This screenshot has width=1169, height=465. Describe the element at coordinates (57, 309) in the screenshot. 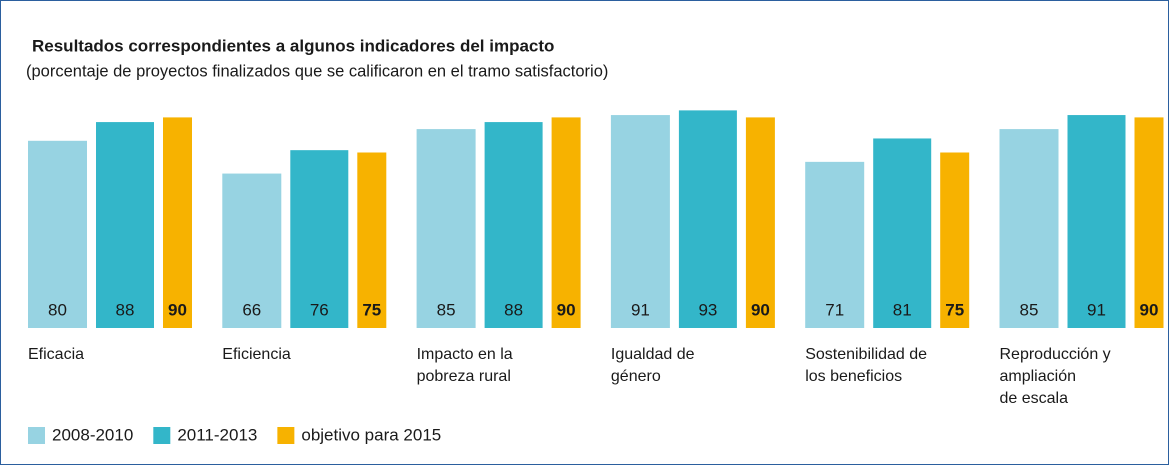

I see `value-label: 80` at that location.